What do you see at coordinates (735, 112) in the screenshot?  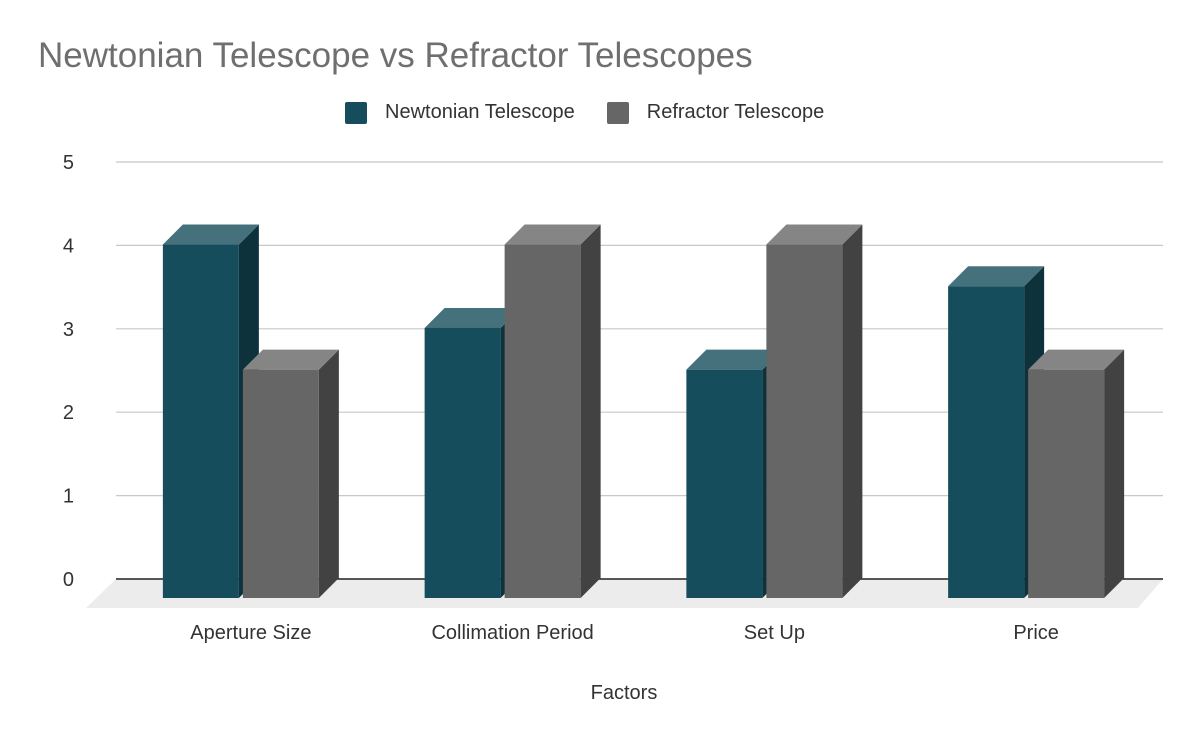 I see `legend-label-refractor: Refractor Telescope` at bounding box center [735, 112].